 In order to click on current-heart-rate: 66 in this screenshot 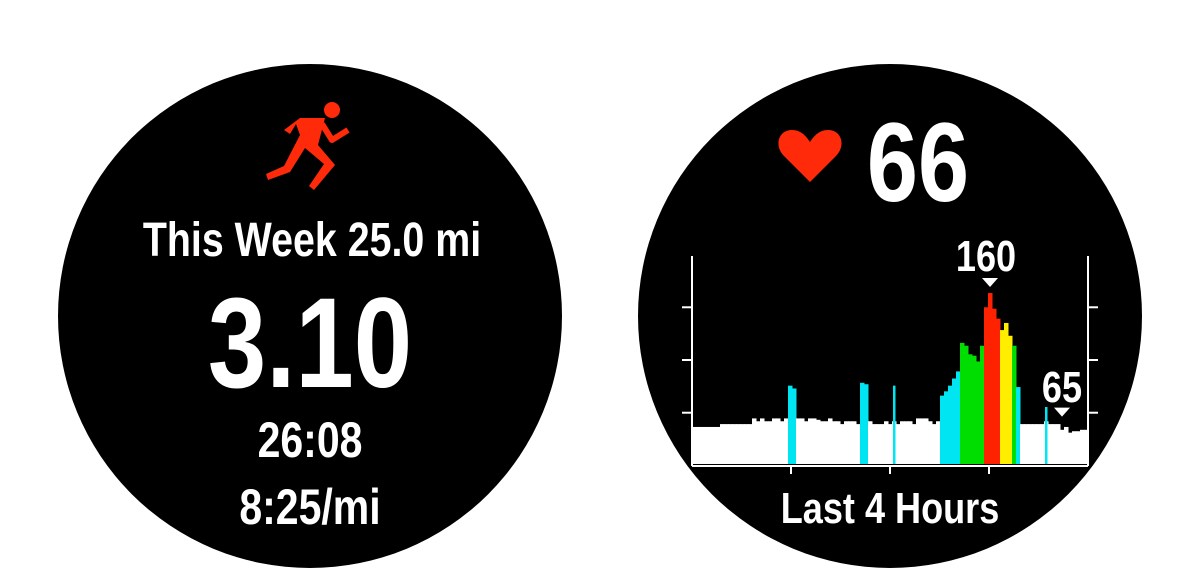, I will do `click(918, 162)`.